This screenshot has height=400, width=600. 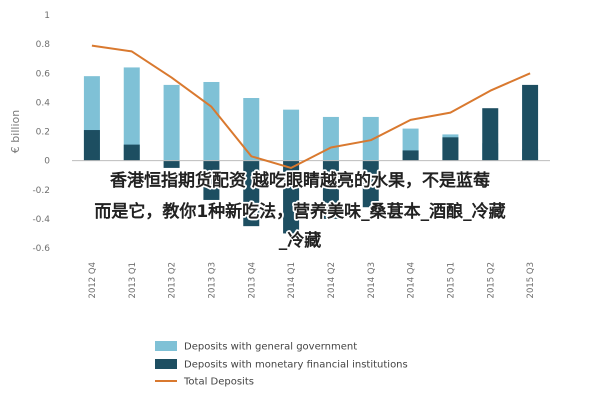 What do you see at coordinates (47, 16) in the screenshot?
I see `y-tick-label: 1` at bounding box center [47, 16].